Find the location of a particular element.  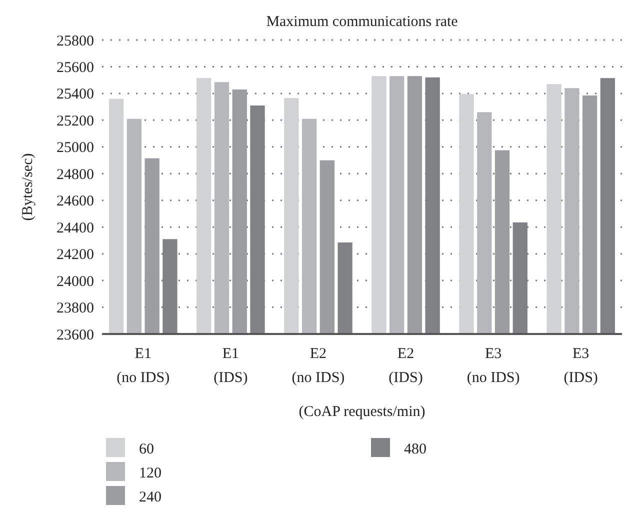

y-tick-label: 25000 is located at coordinates (75, 148).